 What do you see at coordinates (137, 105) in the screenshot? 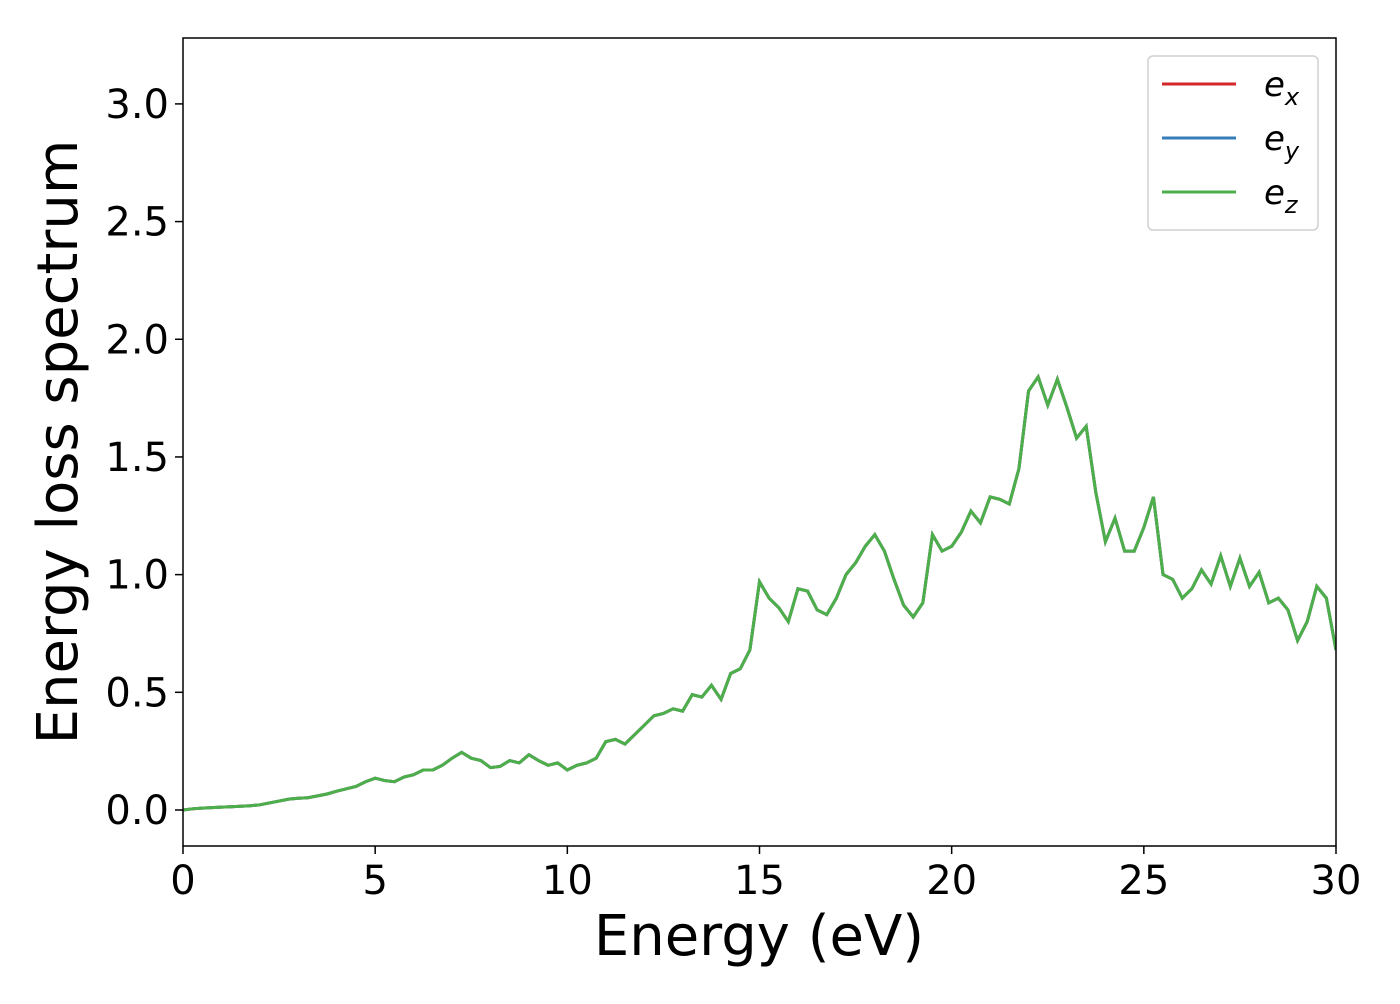
I see `y-tick-label: 3.0` at bounding box center [137, 105].